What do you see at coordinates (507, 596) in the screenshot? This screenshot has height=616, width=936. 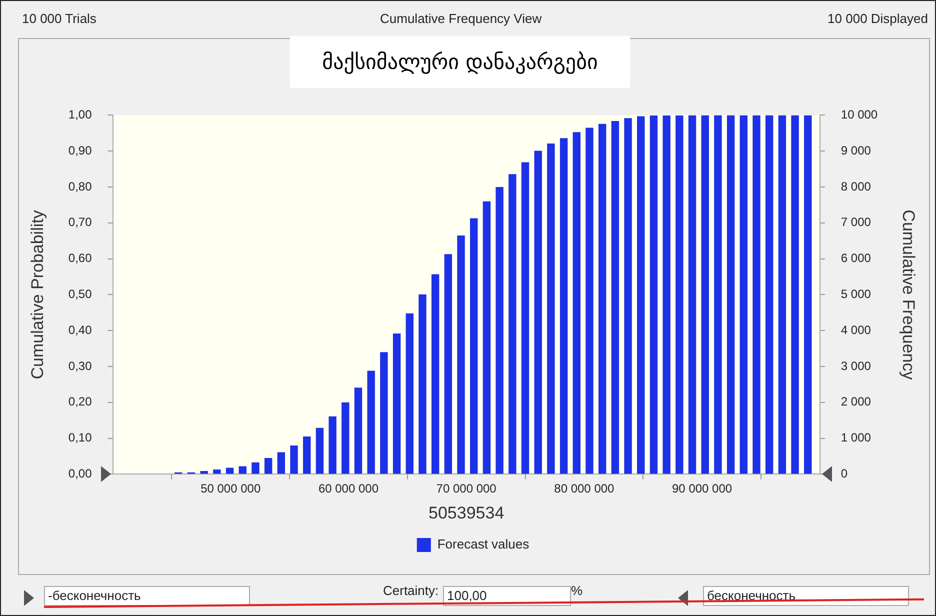 I see `text: 100,00` at bounding box center [507, 596].